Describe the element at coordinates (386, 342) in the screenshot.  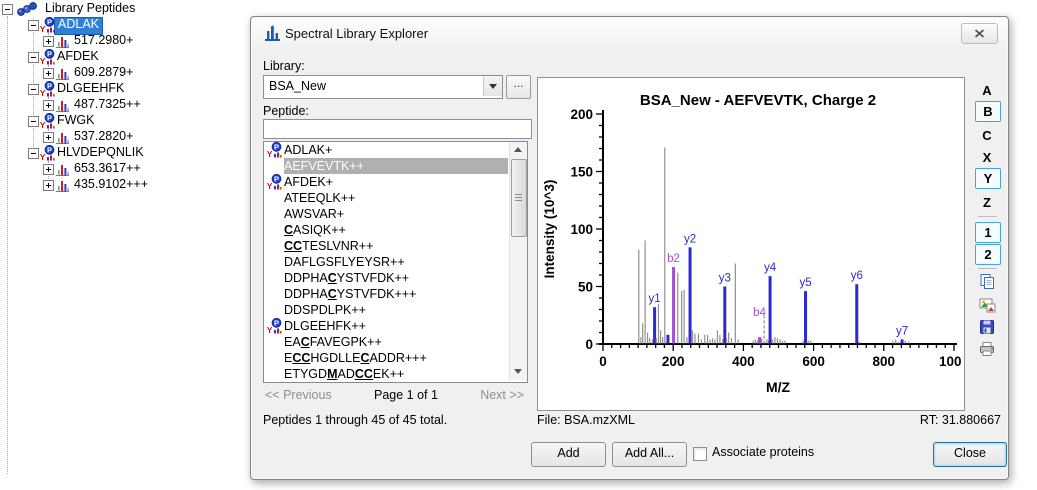
I see `peptide-list-item: EACFAVEGPK++` at that location.